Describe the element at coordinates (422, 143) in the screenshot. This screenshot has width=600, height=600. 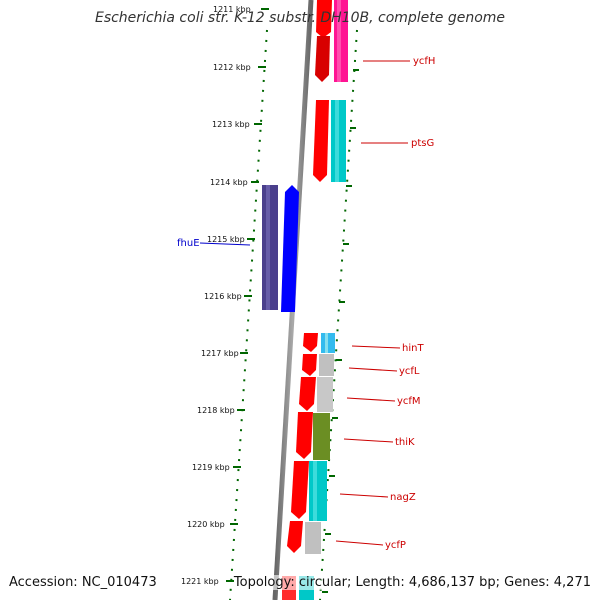
I see `gene-label-ptsG: ptsG` at that location.